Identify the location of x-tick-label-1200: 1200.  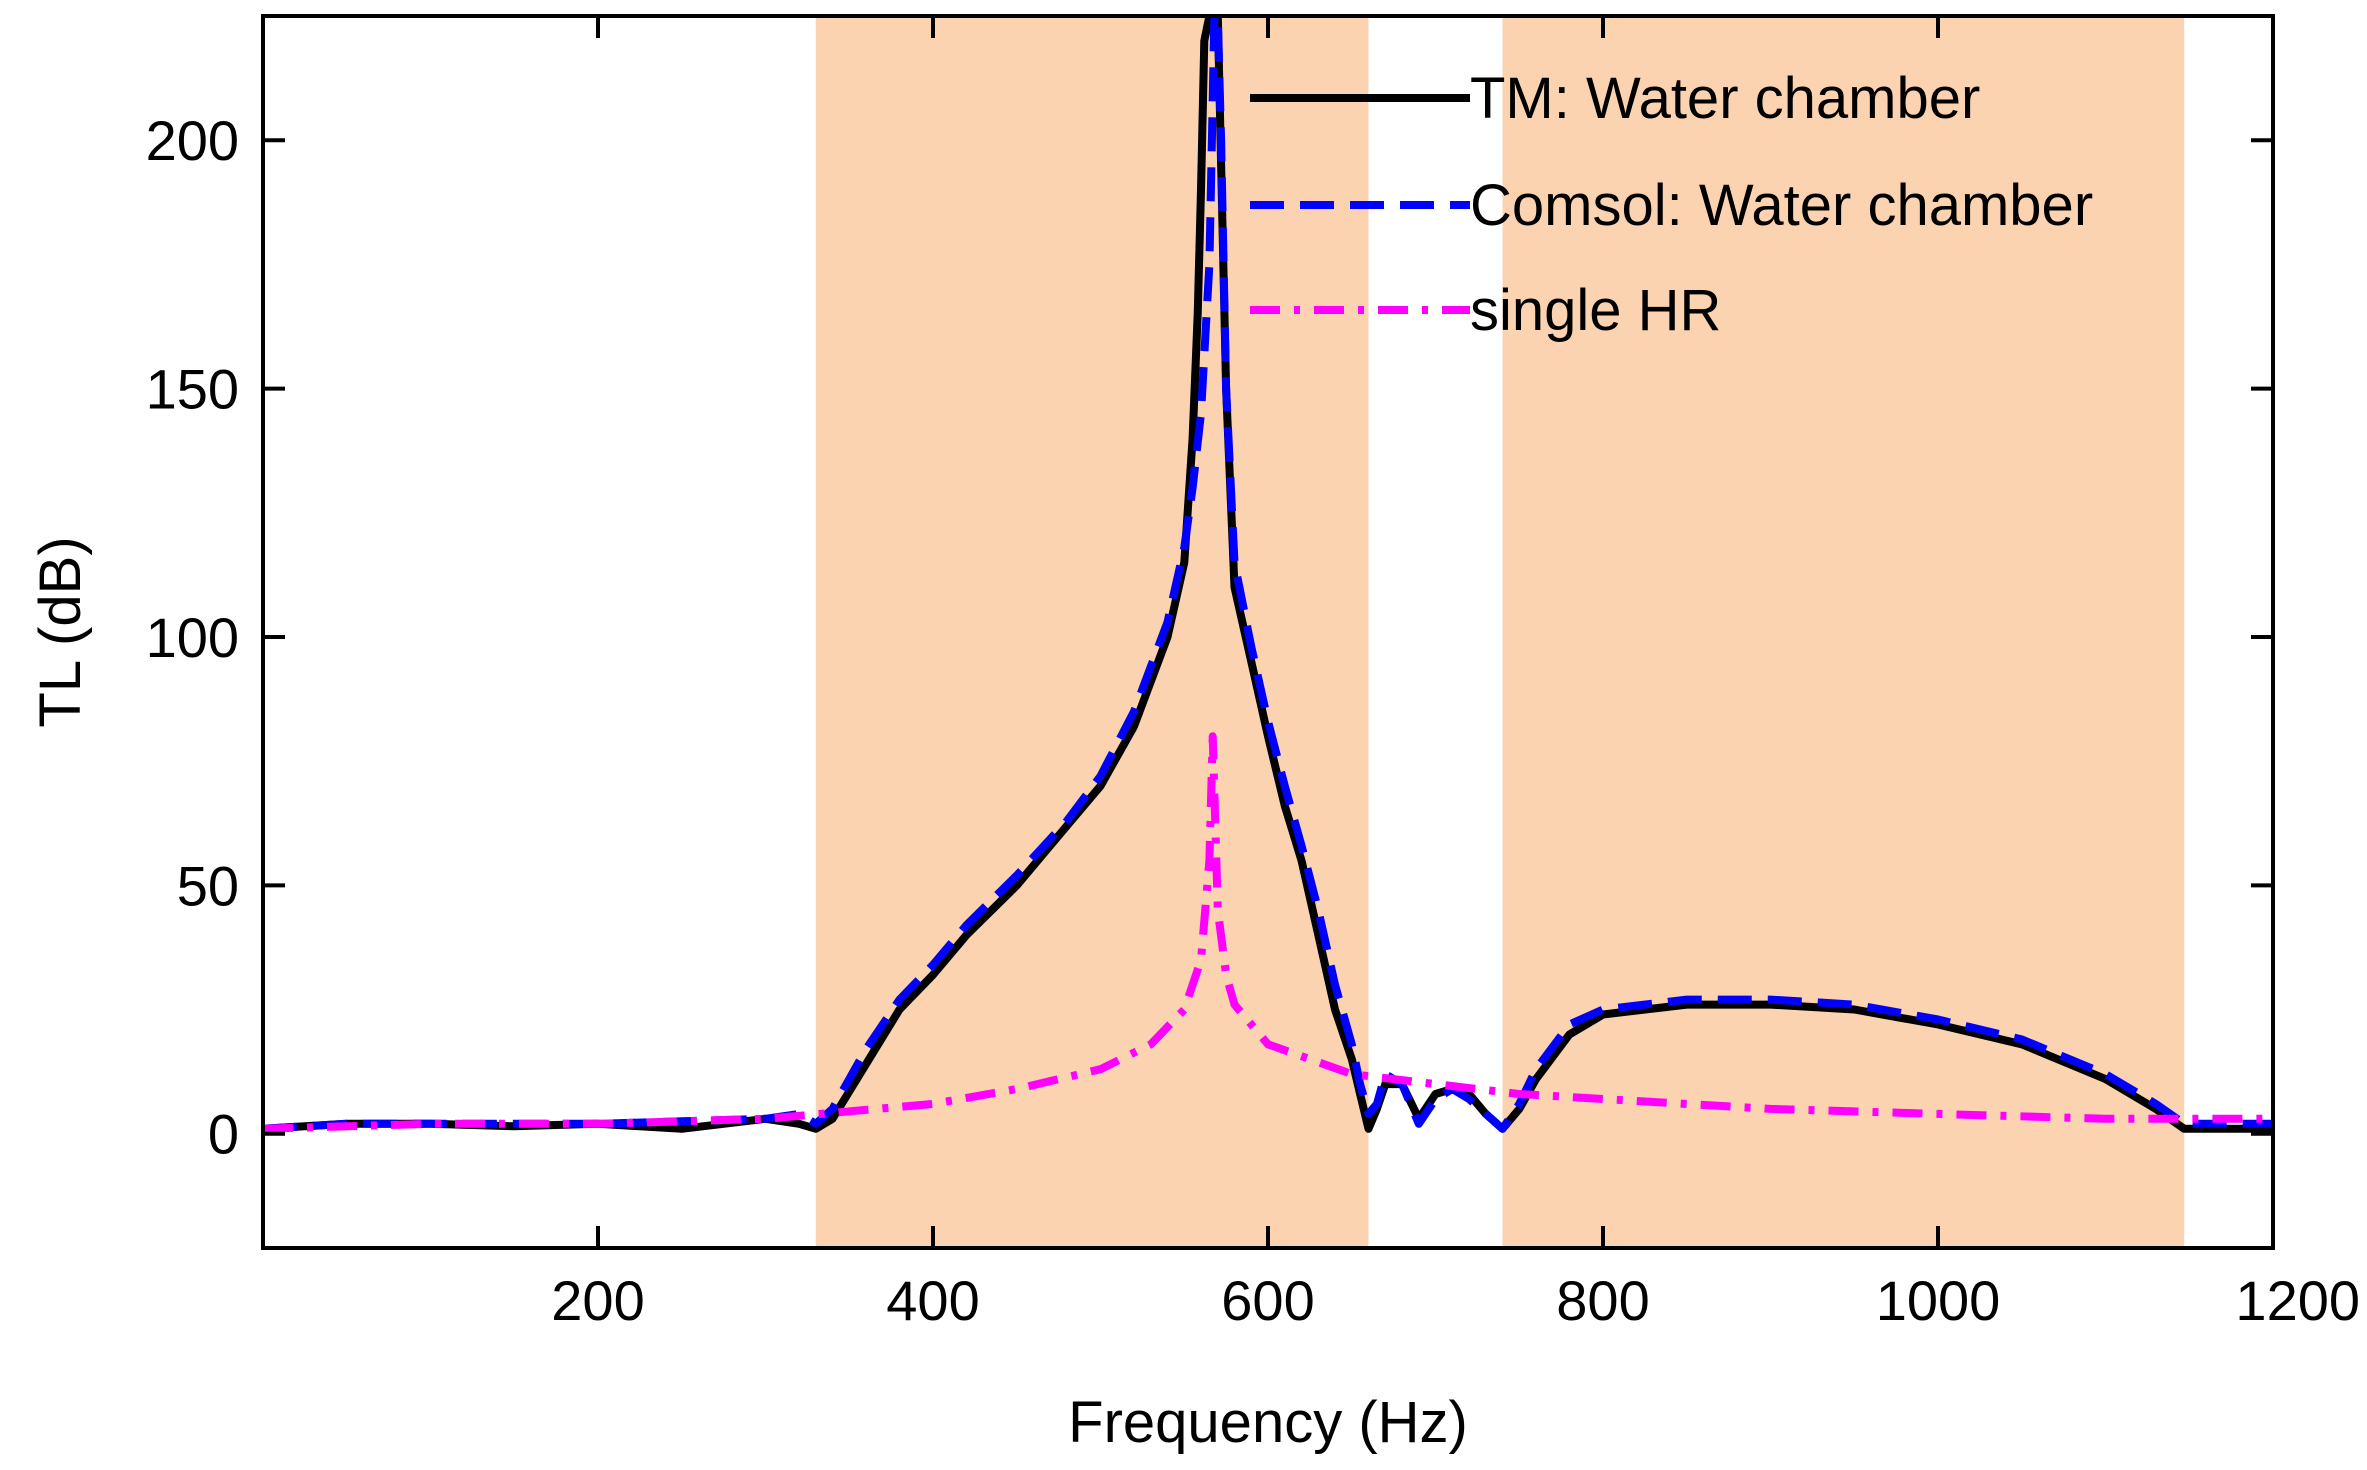
(2297, 1300).